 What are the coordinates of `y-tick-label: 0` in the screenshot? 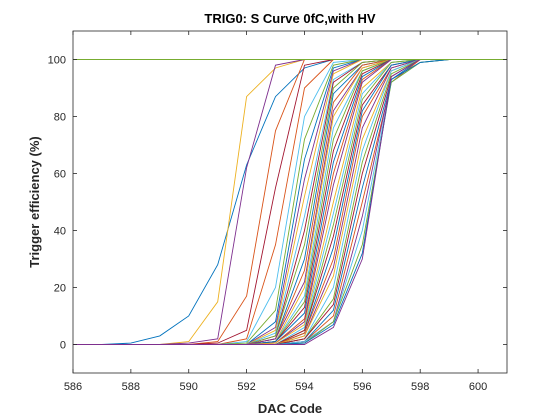 It's located at (63, 346).